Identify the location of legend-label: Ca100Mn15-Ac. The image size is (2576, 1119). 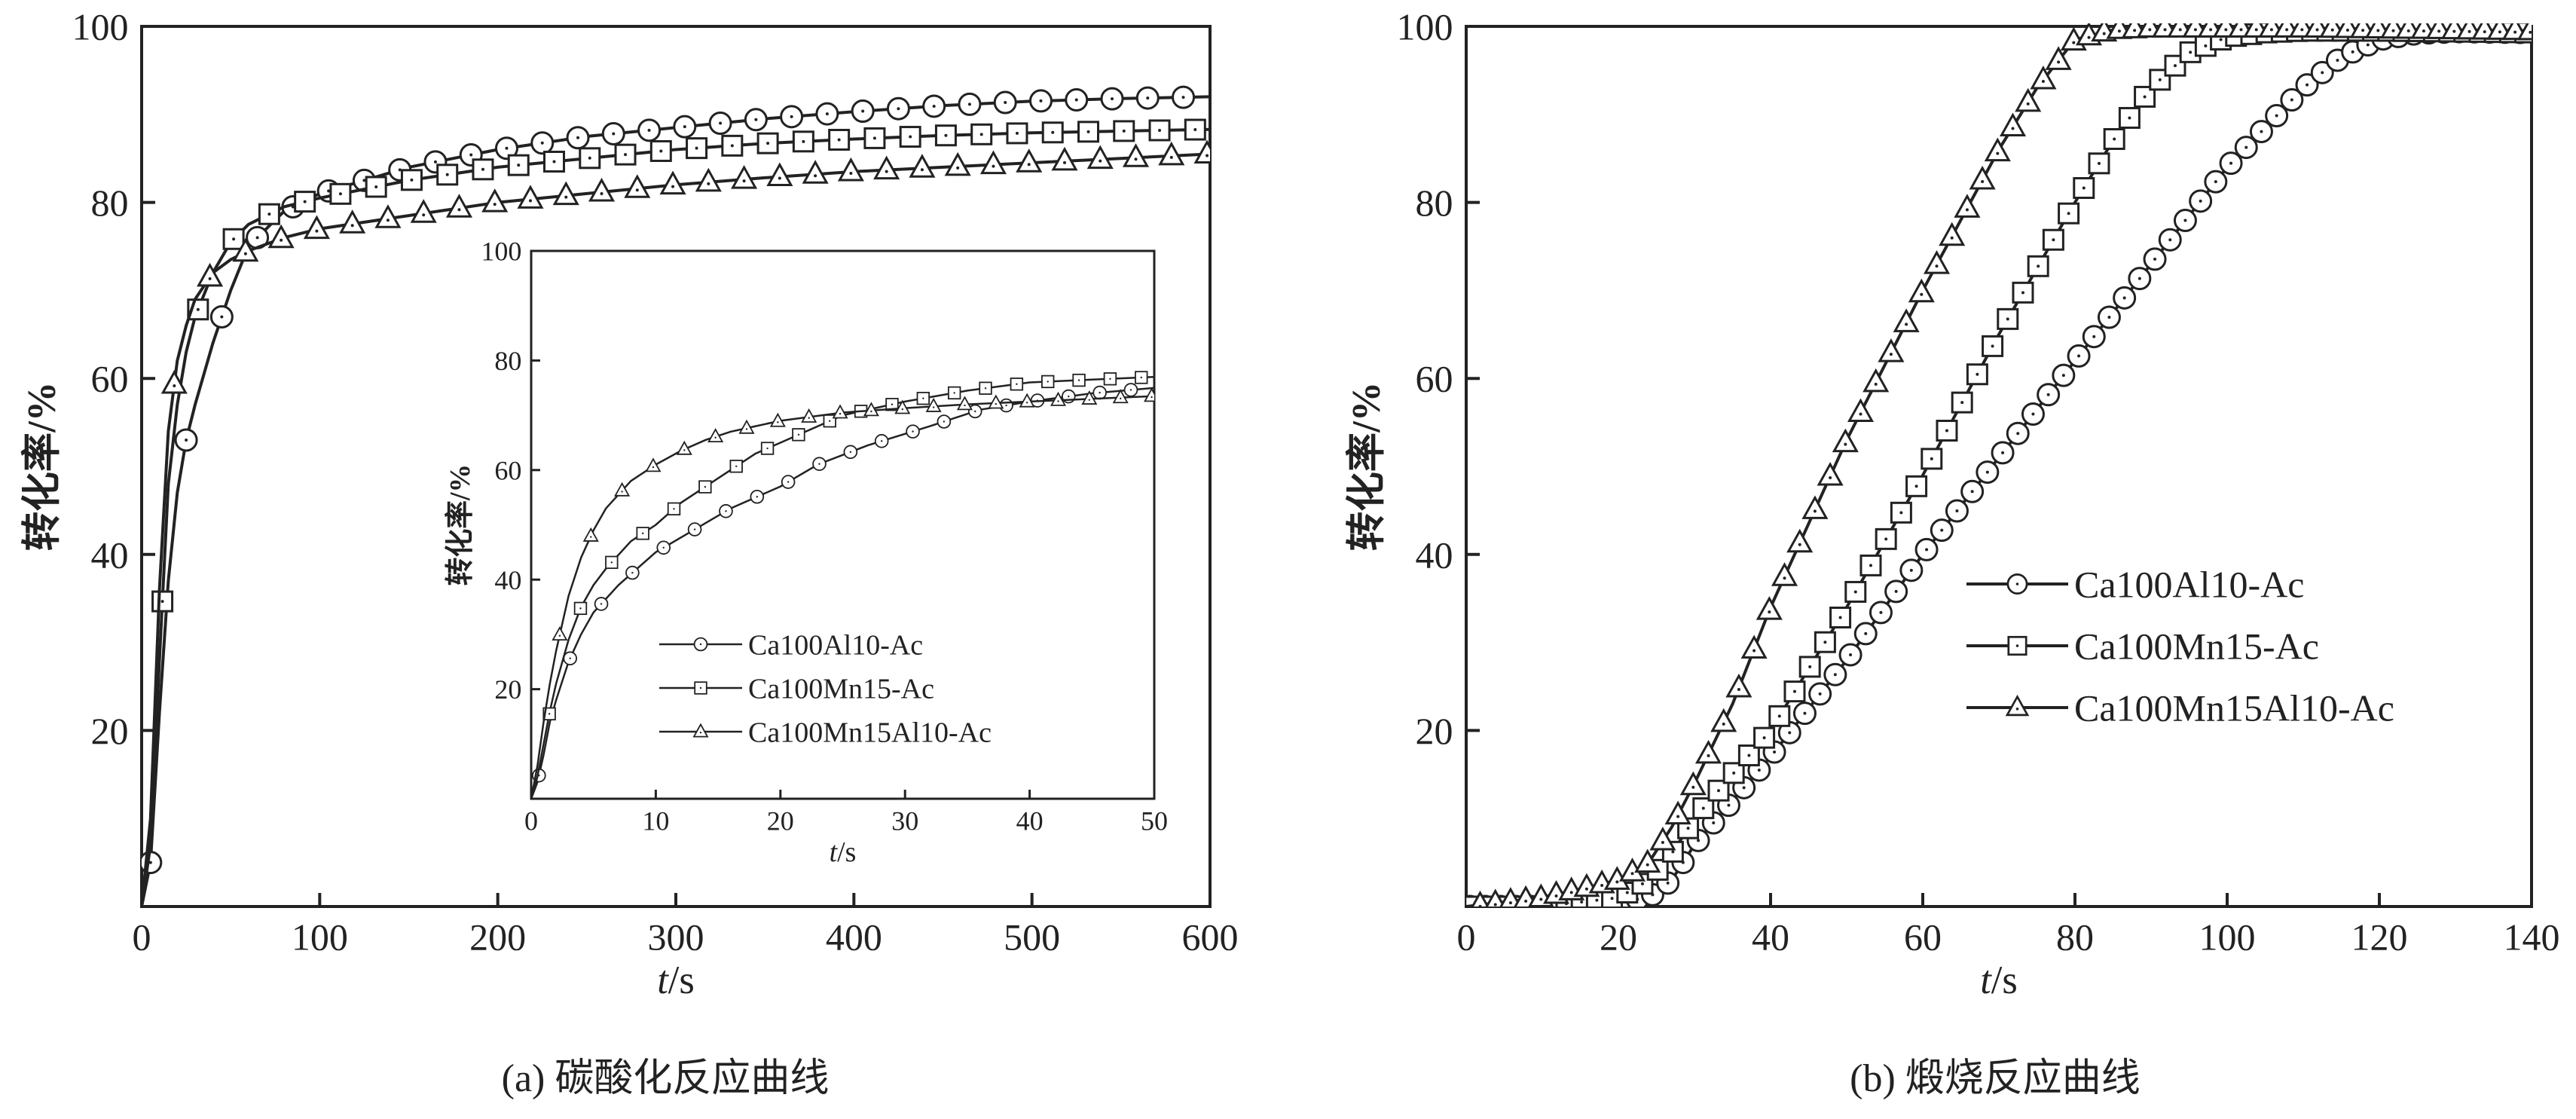
(2196, 646).